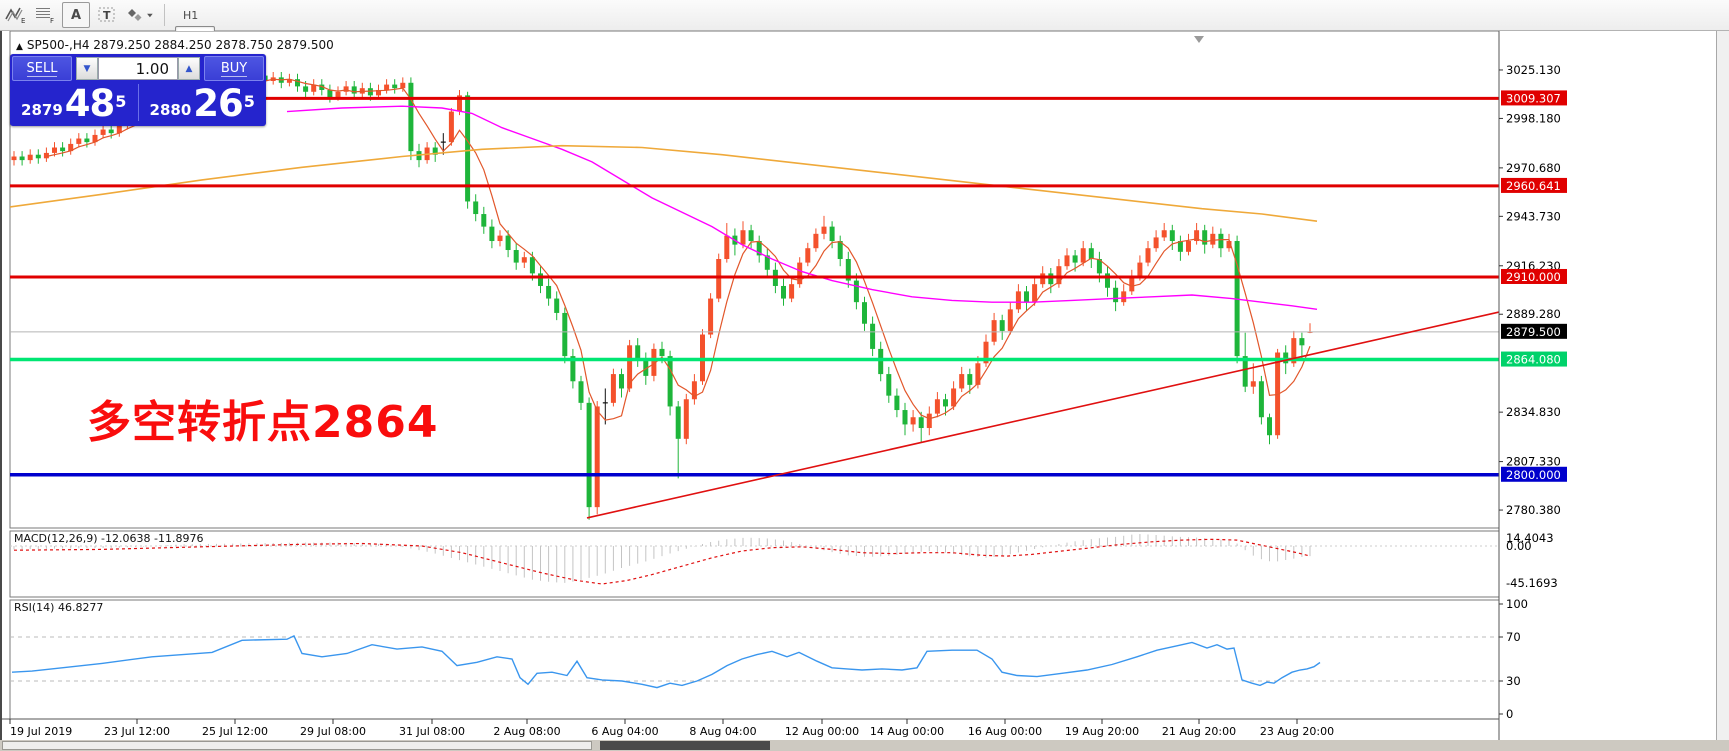 The width and height of the screenshot is (1729, 751). Describe the element at coordinates (1513, 637) in the screenshot. I see `rsi-scale-label: 70` at that location.